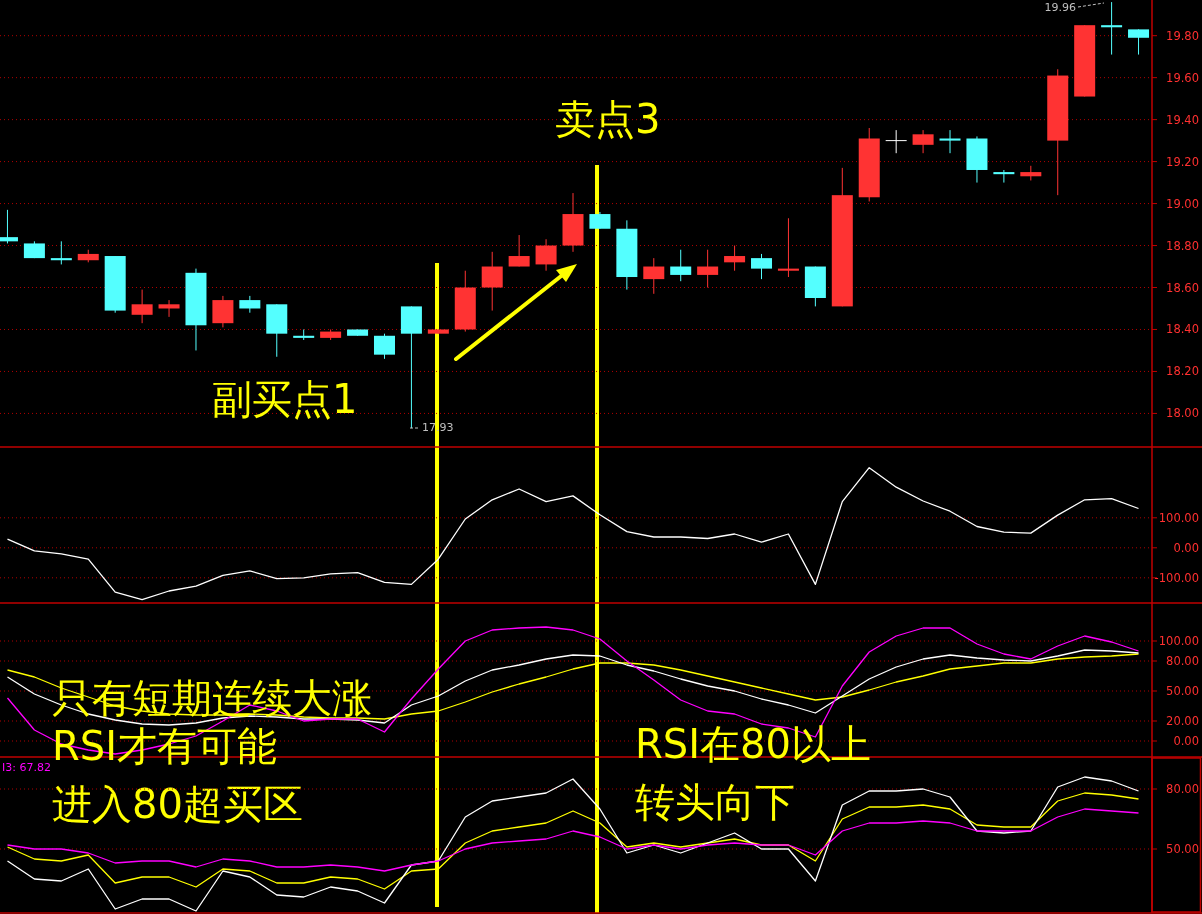 The height and width of the screenshot is (914, 1202). Describe the element at coordinates (1182, 371) in the screenshot. I see `y-tick-label: 18.20` at that location.